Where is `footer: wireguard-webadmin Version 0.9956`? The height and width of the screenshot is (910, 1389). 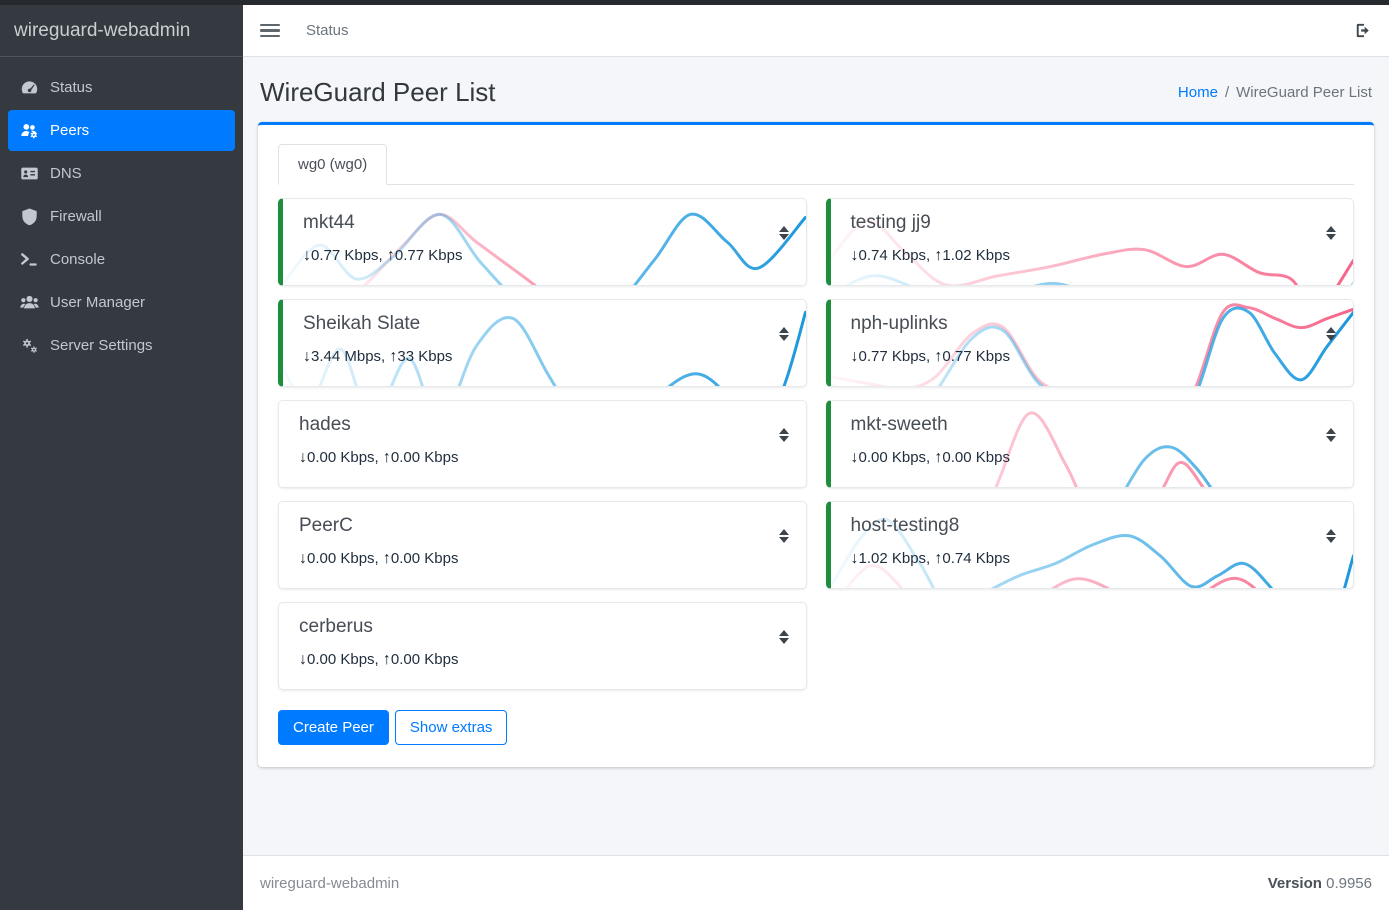
footer: wireguard-webadmin Version 0.9956 is located at coordinates (816, 882).